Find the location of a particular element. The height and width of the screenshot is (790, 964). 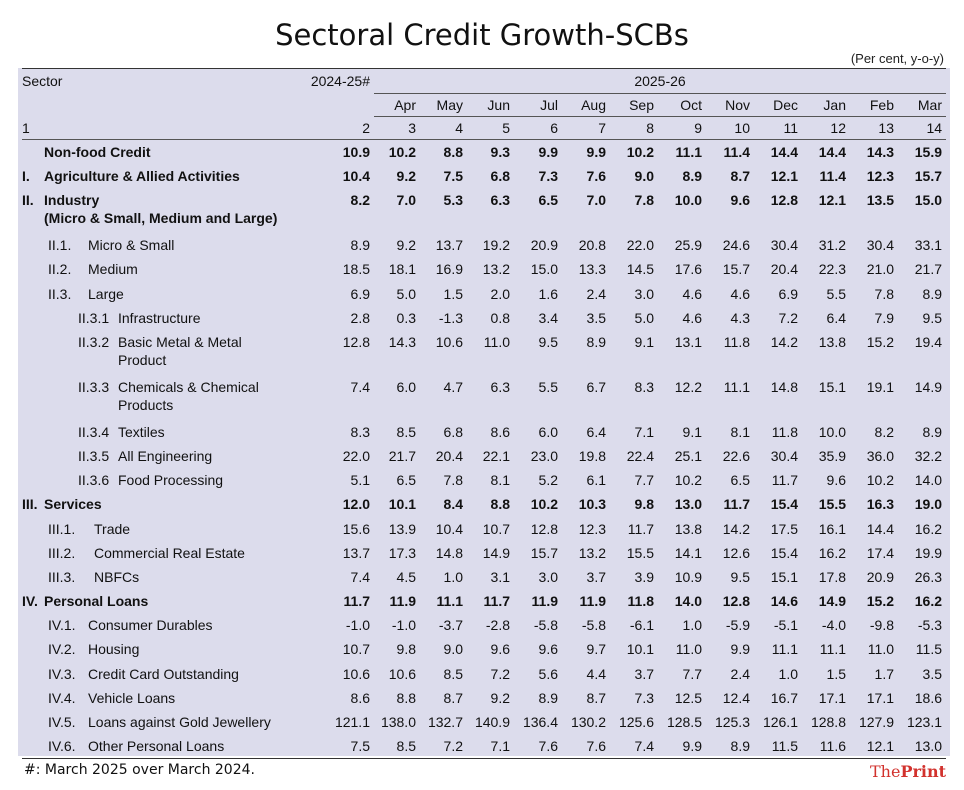

column-number: 1 is located at coordinates (164, 128).